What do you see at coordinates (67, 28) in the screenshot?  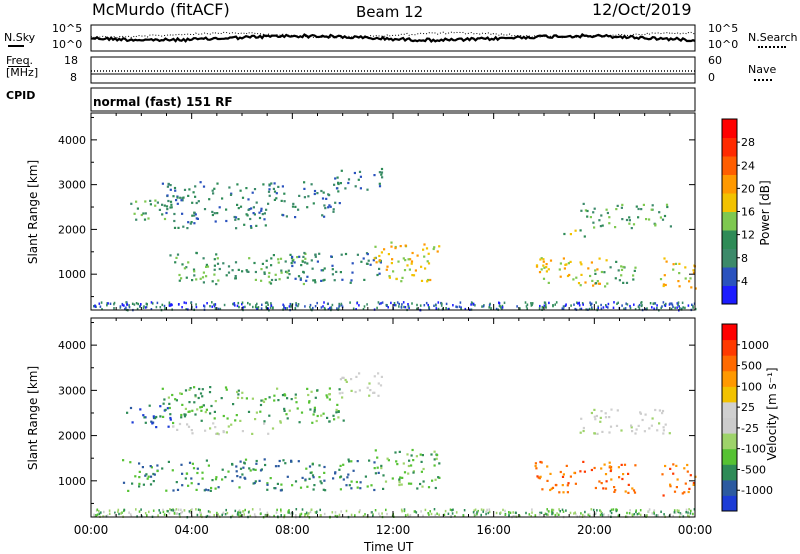 I see `nsky-tick-top: 10^5` at bounding box center [67, 28].